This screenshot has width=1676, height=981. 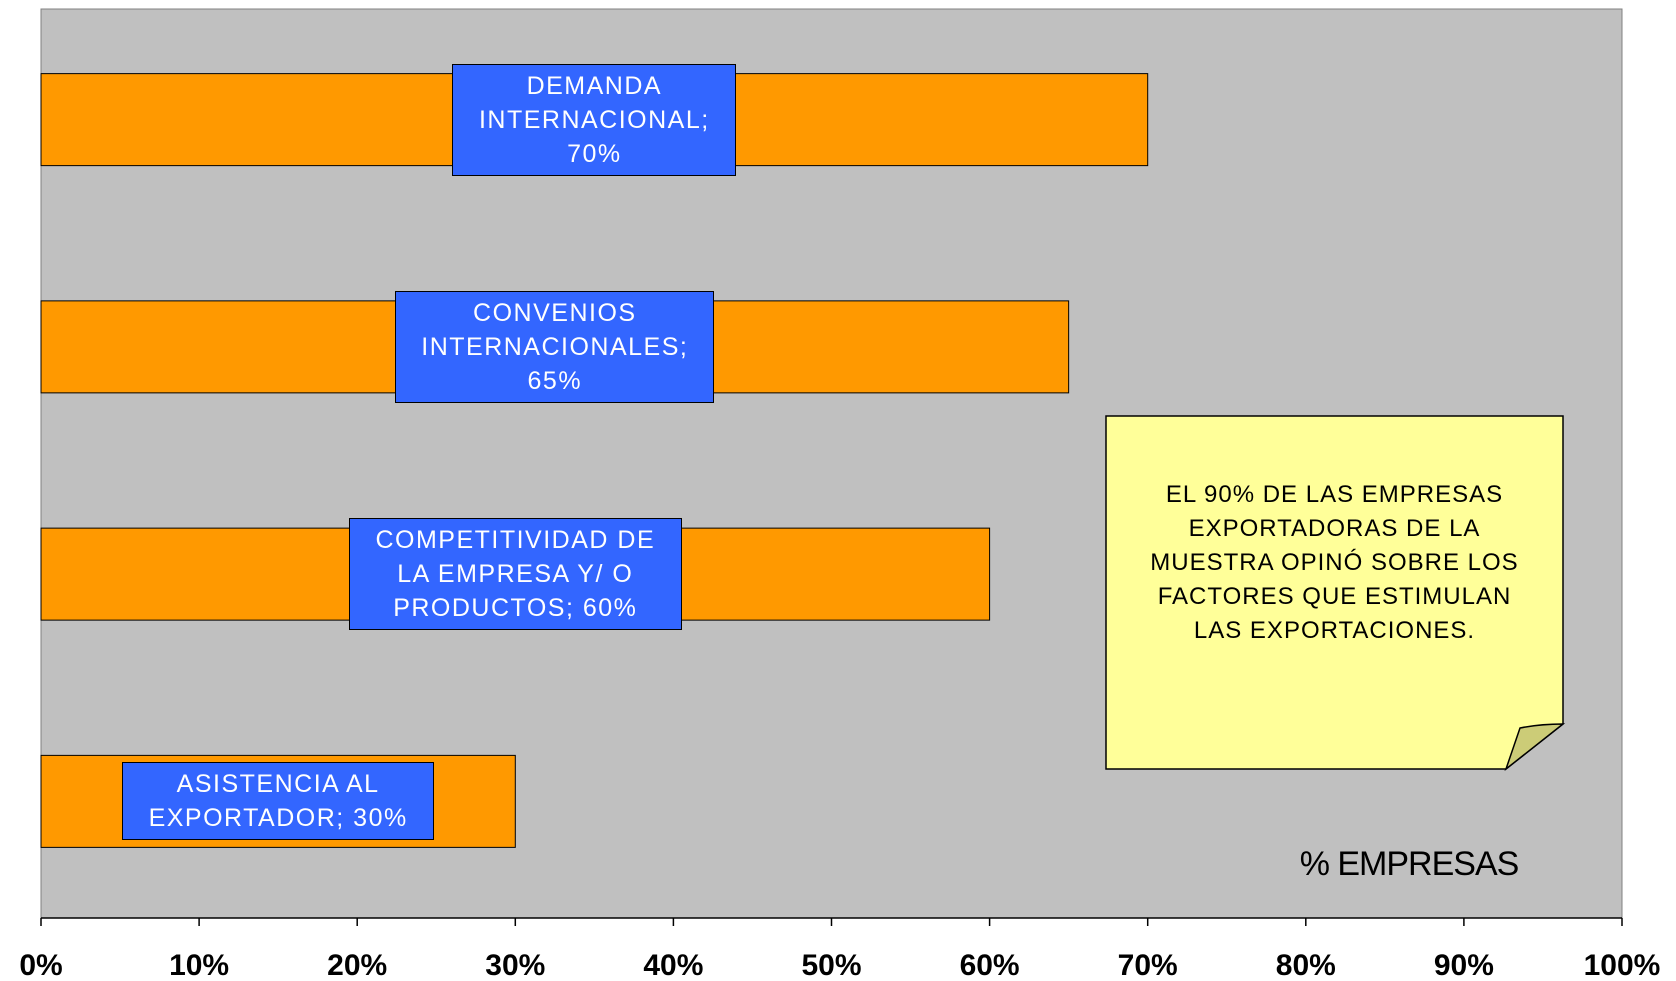 What do you see at coordinates (1409, 864) in the screenshot?
I see `x-axis-label: % EMPRESAS` at bounding box center [1409, 864].